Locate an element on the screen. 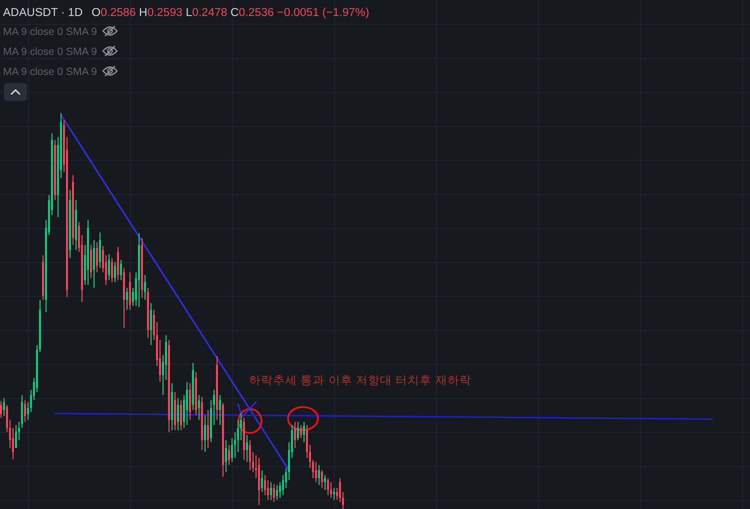 The height and width of the screenshot is (509, 750). note: 하락추세 통과 이후 저항대 터치후 재하락 is located at coordinates (360, 380).